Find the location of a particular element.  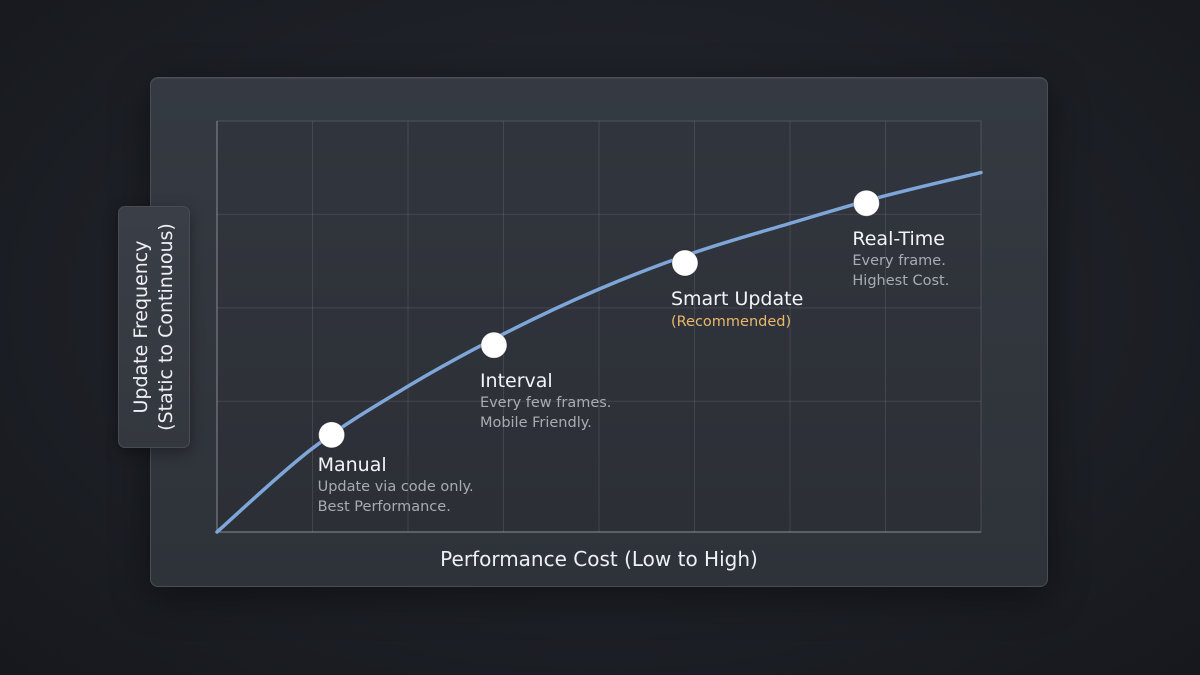

recommended-note: (Recommended) is located at coordinates (731, 321).